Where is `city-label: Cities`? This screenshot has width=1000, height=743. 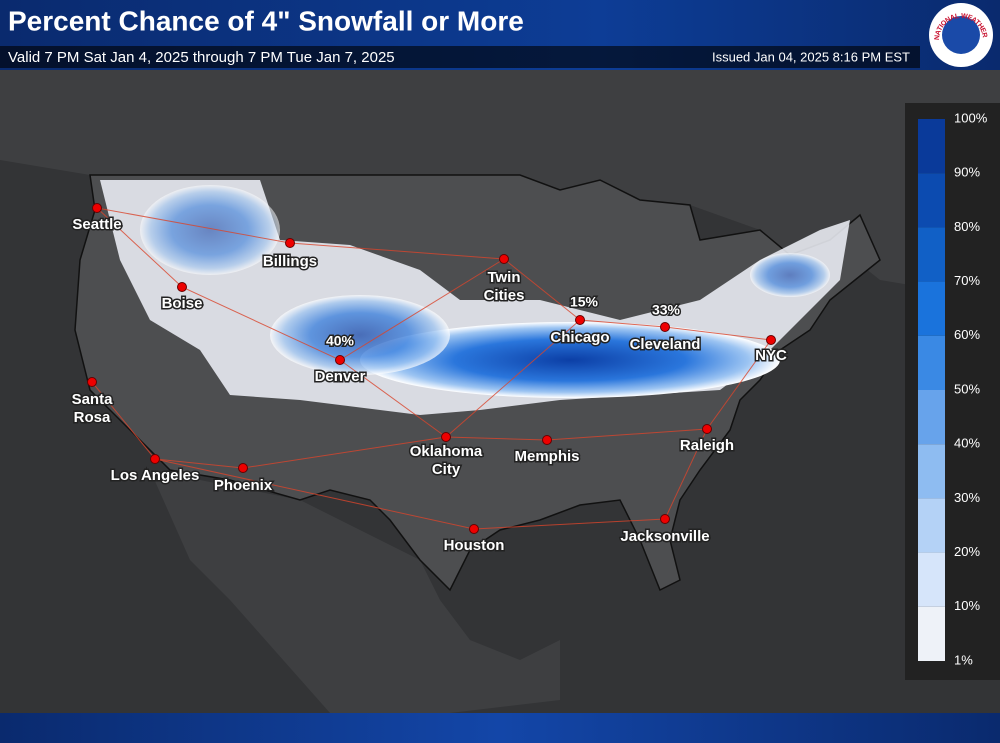
city-label: Cities is located at coordinates (504, 295).